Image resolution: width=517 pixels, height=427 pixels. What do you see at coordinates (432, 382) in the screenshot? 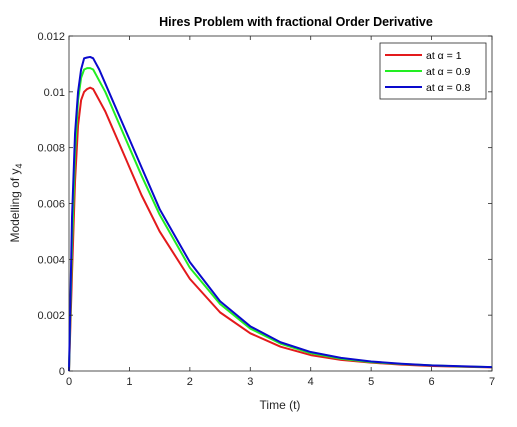
I see `x-tick-label: 6` at bounding box center [432, 382].